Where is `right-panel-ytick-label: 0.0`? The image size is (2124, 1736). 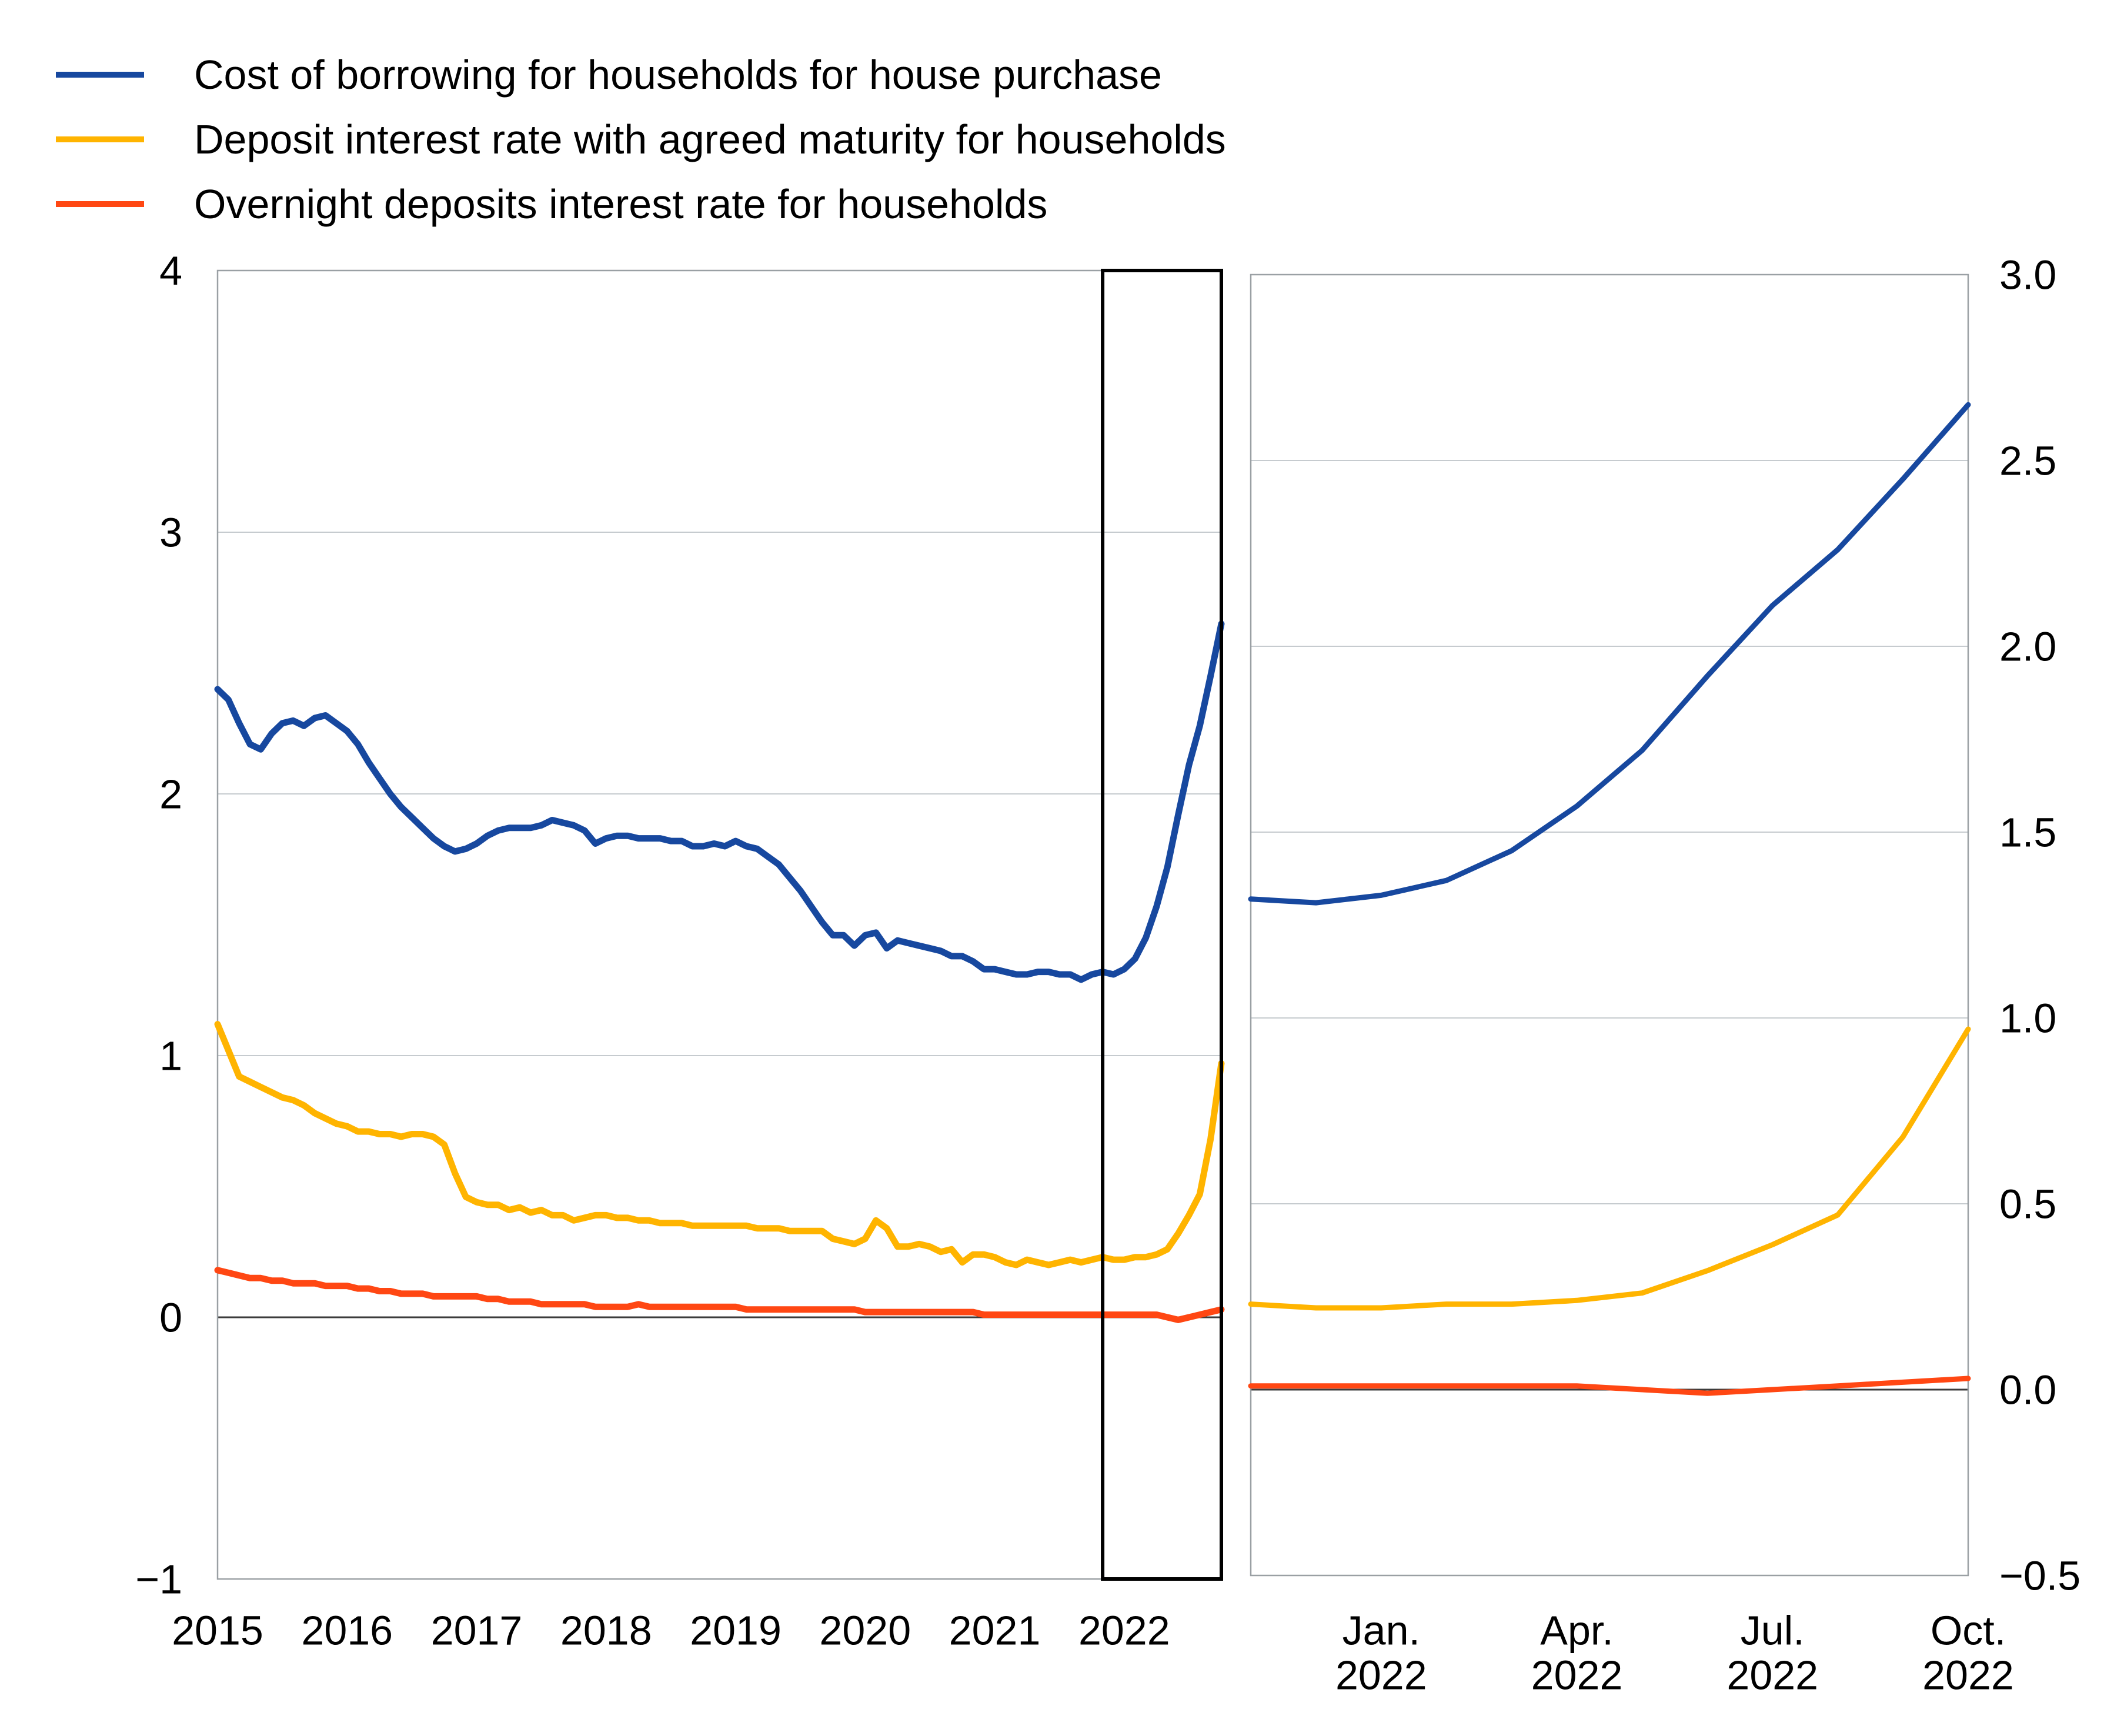 right-panel-ytick-label: 0.0 is located at coordinates (2027, 1390).